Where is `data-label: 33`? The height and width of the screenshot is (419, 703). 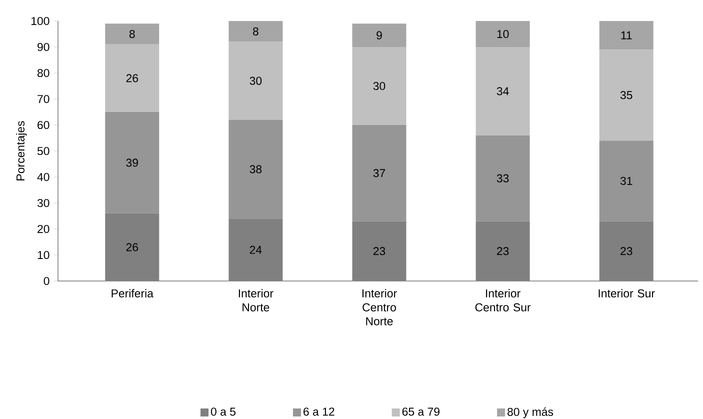 data-label: 33 is located at coordinates (502, 178).